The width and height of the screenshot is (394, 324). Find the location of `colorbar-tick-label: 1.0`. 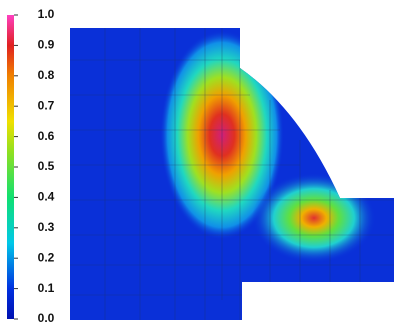

colorbar-tick-label: 1.0 is located at coordinates (46, 14).